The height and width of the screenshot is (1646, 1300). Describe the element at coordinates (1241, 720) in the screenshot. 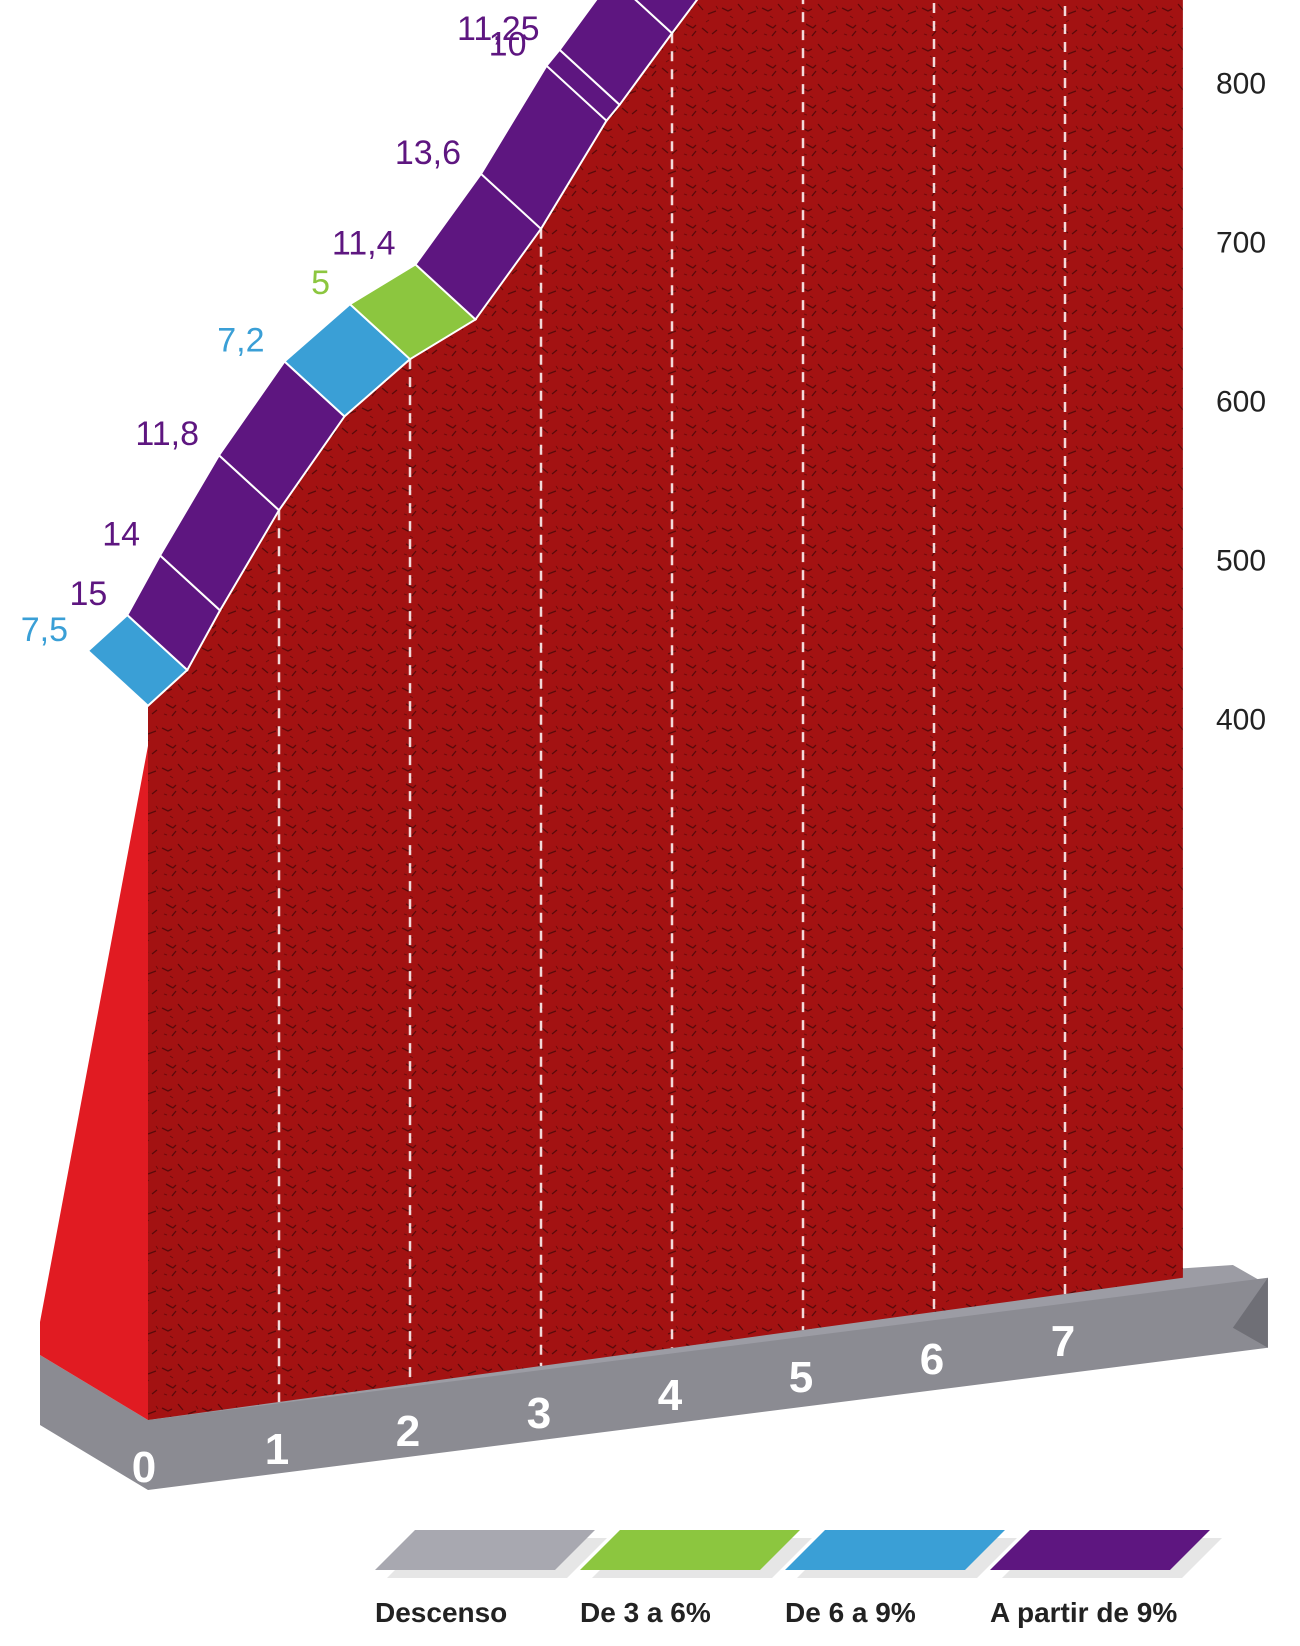

I see `y-tick-0: 400` at that location.